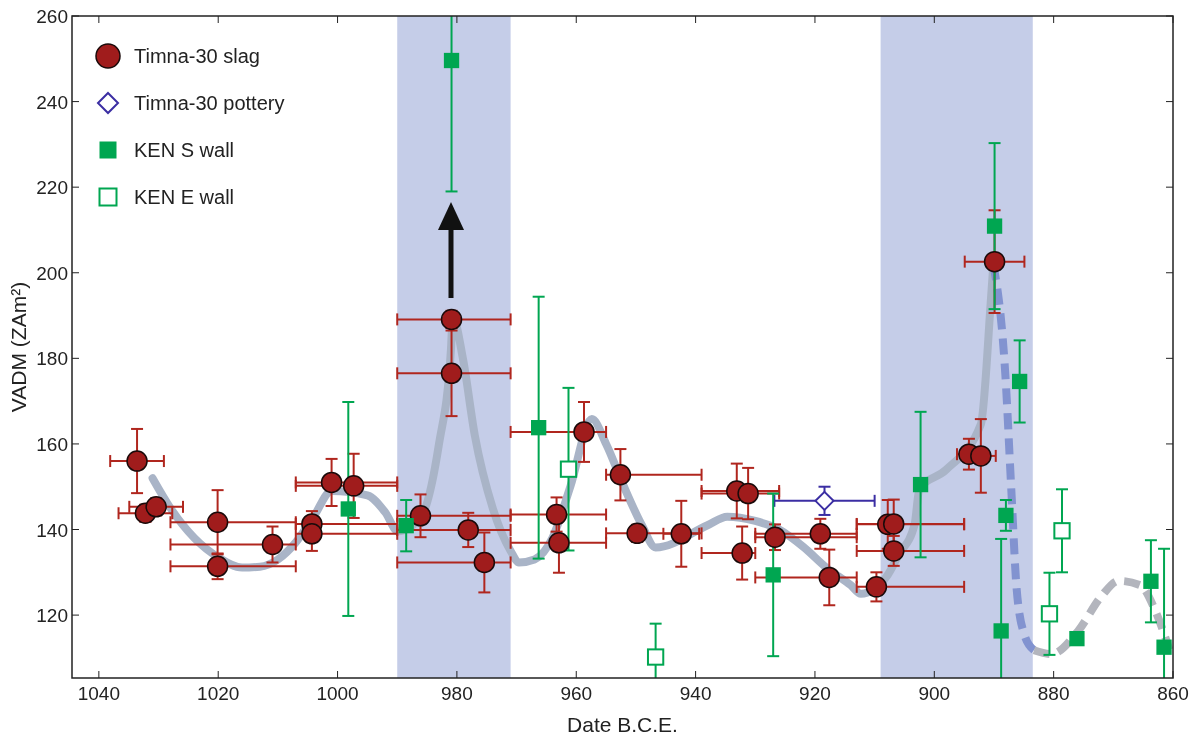  What do you see at coordinates (52, 188) in the screenshot?
I see `y-tick-label: 220` at bounding box center [52, 188].